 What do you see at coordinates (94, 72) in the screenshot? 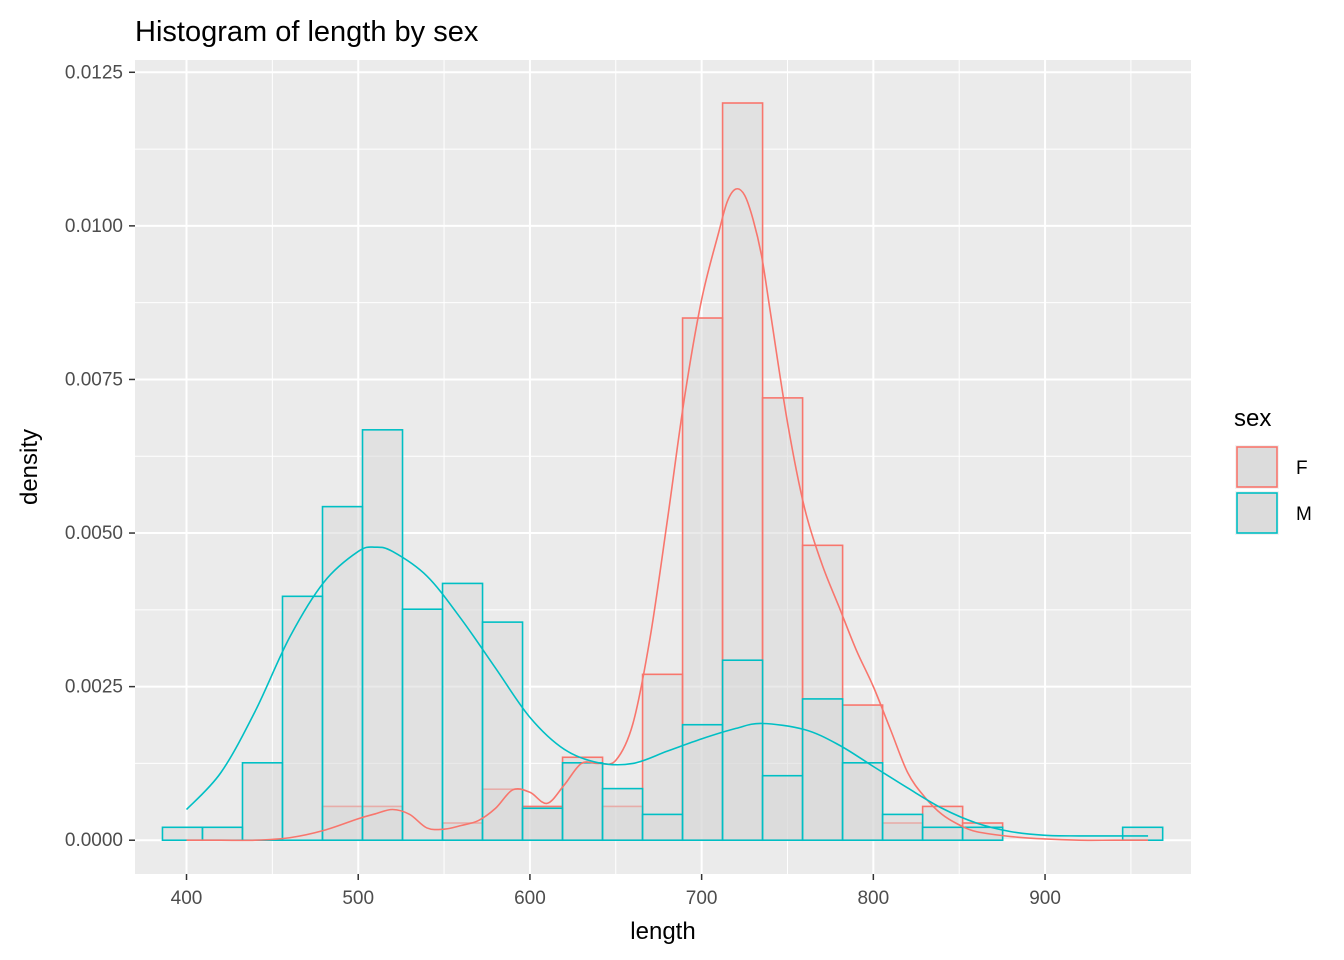
I see `y-tick-label: 0.0125` at bounding box center [94, 72].